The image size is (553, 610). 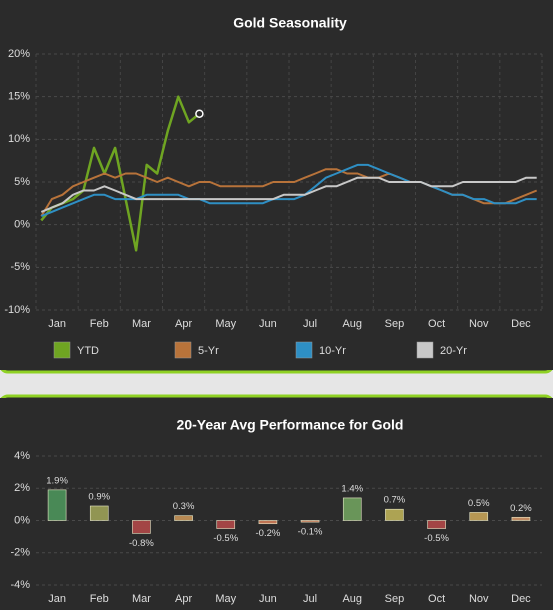 I want to click on y-tick-label: 4%, so click(x=22, y=456).